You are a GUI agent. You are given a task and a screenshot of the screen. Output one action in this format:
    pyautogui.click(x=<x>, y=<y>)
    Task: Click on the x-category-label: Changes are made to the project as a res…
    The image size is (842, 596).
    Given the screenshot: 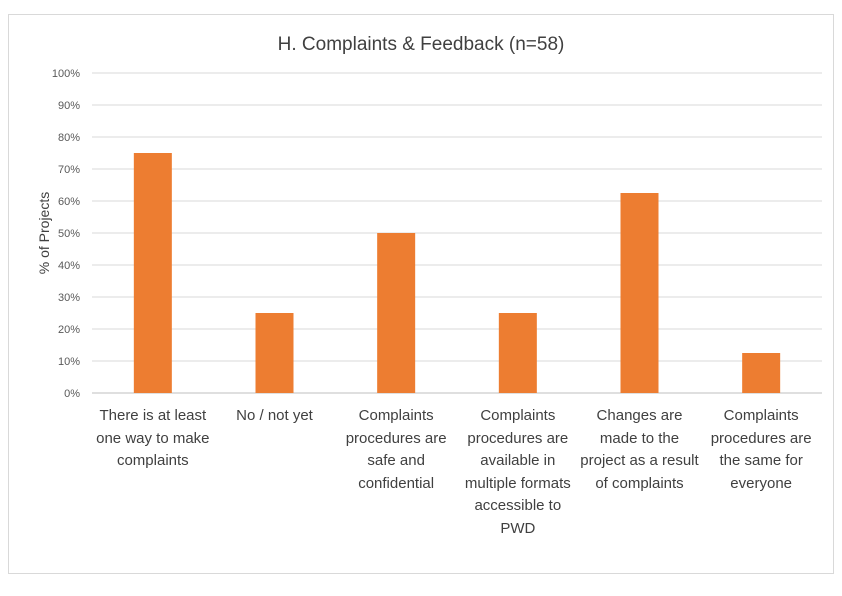 What is the action you would take?
    pyautogui.click(x=639, y=449)
    